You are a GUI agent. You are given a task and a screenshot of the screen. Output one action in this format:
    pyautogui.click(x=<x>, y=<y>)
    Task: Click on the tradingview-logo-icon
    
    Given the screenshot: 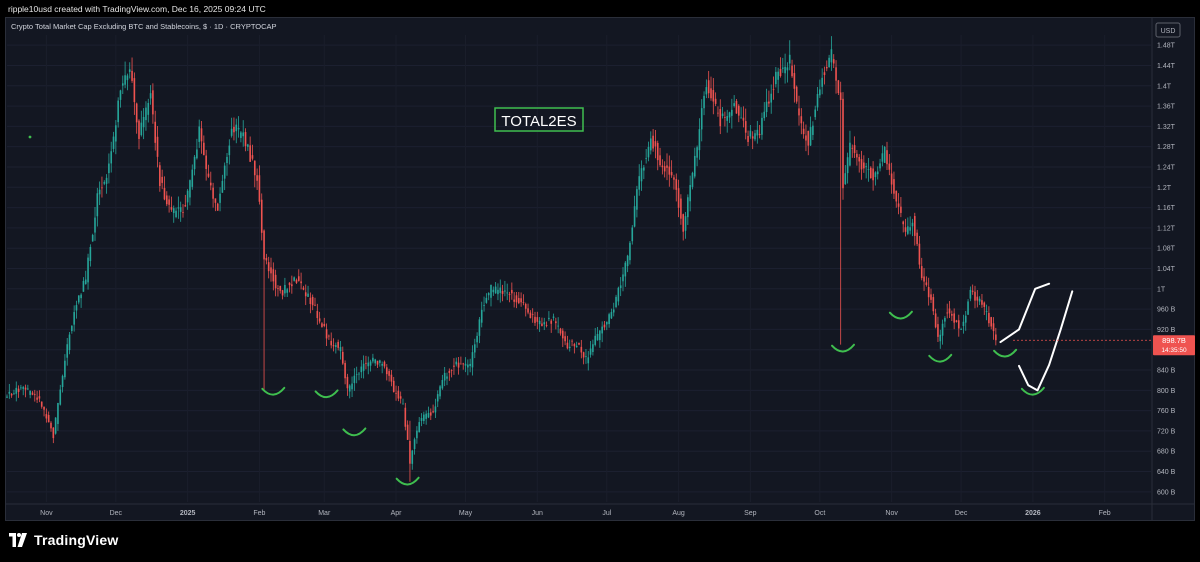 What is the action you would take?
    pyautogui.click(x=18, y=540)
    